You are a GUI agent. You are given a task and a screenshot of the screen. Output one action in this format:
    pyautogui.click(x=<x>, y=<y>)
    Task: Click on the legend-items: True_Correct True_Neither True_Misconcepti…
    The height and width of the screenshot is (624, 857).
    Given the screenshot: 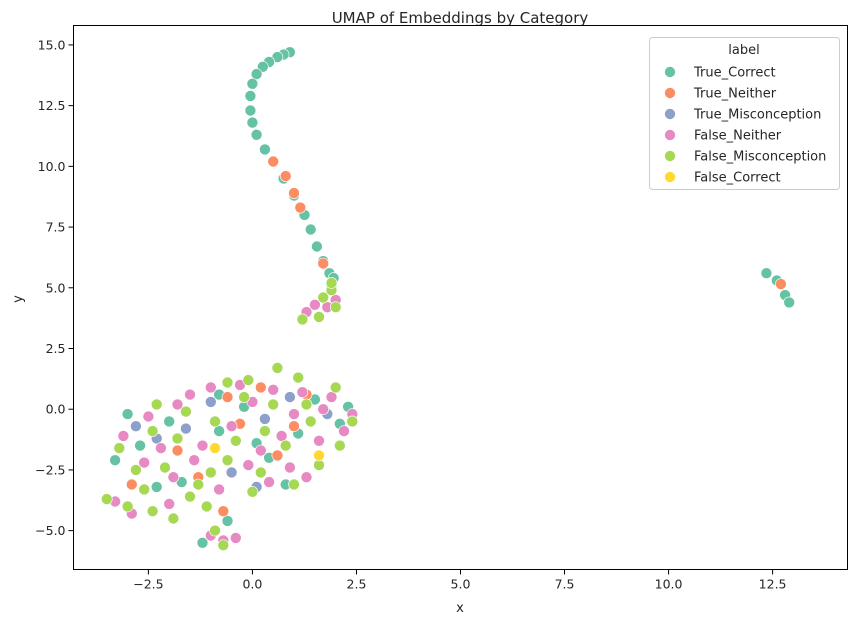 What is the action you would take?
    pyautogui.click(x=745, y=126)
    